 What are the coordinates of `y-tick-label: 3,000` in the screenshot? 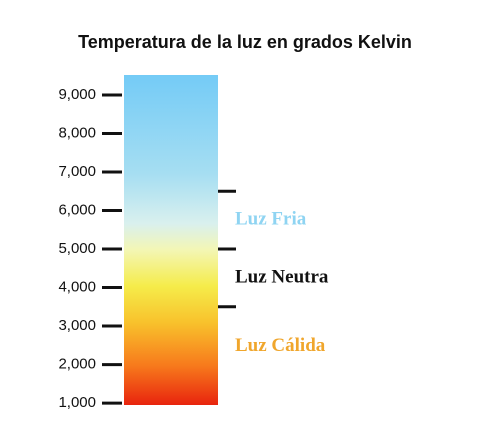 It's located at (77, 325).